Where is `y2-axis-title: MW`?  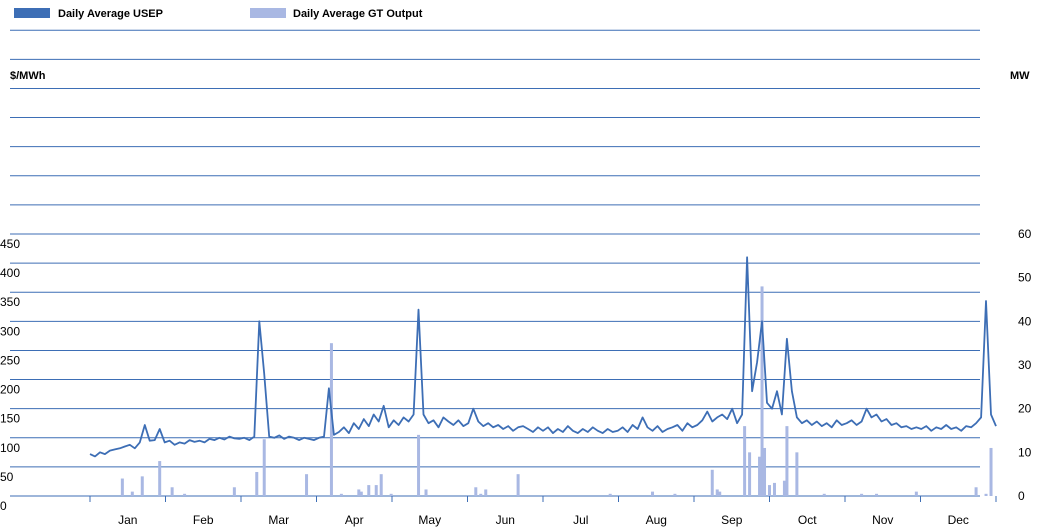 y2-axis-title: MW is located at coordinates (1020, 76).